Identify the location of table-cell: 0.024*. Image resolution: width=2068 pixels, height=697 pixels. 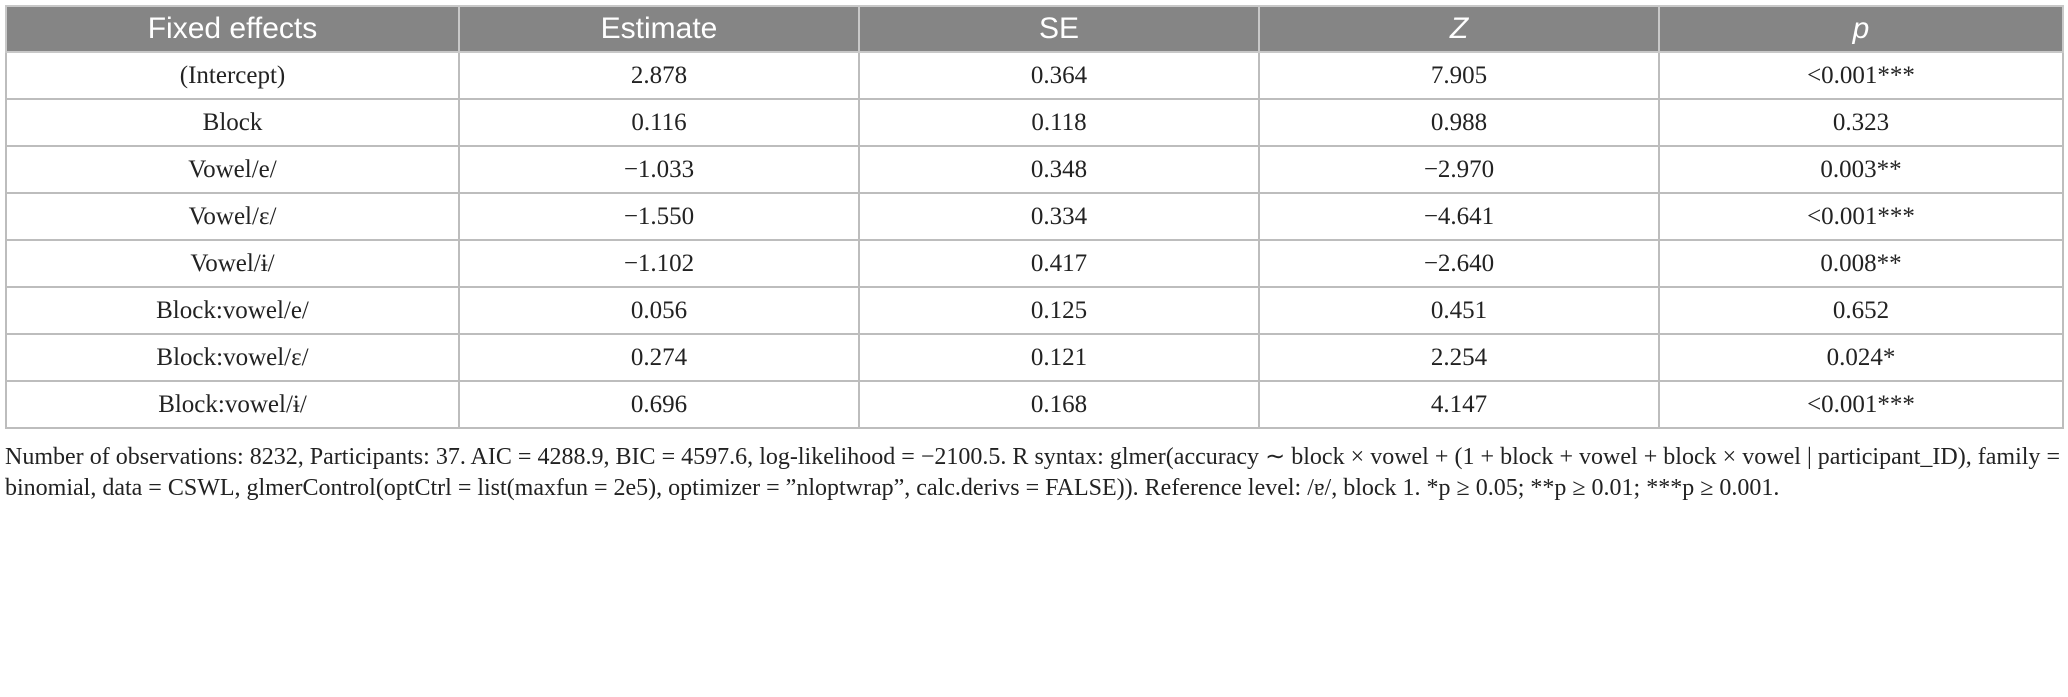
(1861, 357).